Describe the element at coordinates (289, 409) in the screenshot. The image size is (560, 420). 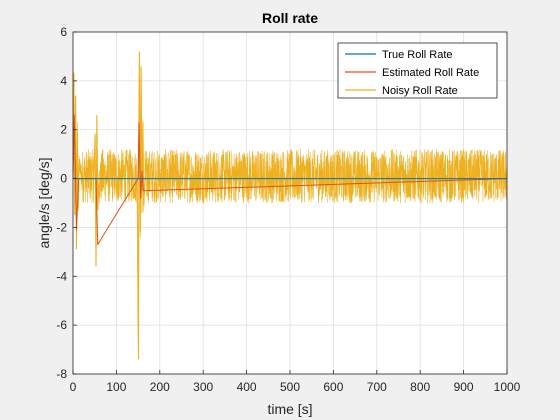
I see `x-axis-label: time [s]` at that location.